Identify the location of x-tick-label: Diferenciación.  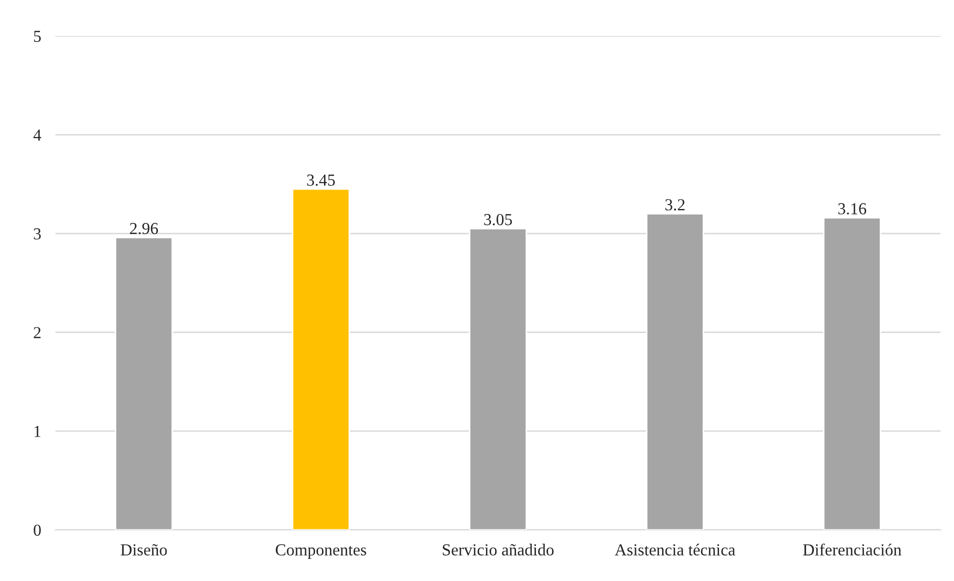
(852, 550).